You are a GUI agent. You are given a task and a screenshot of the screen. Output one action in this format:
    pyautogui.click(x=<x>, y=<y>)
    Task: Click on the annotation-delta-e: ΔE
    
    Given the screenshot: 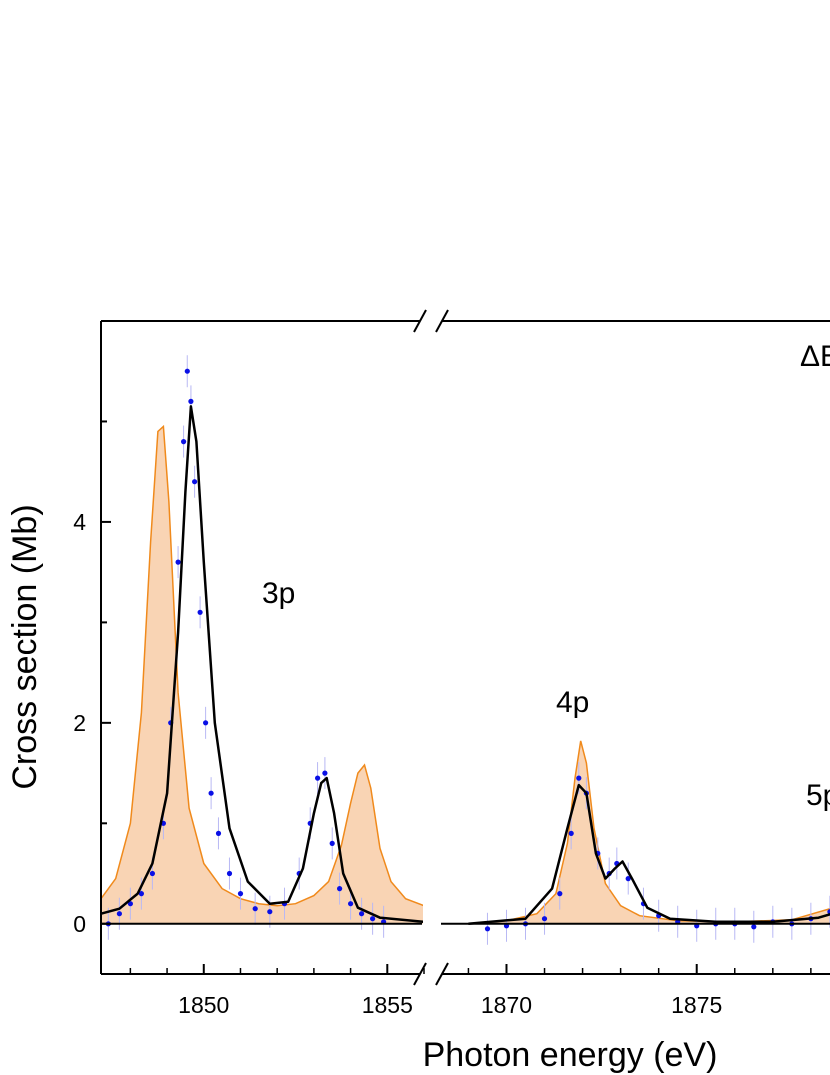 What is the action you would take?
    pyautogui.click(x=815, y=356)
    